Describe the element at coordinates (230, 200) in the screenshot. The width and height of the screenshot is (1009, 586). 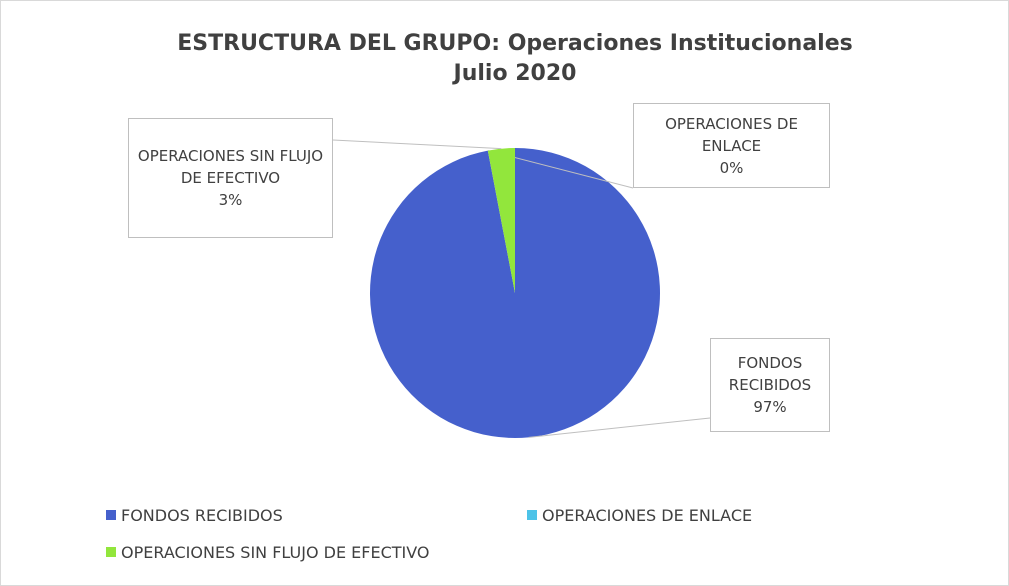
I see `data-label: 3%` at that location.